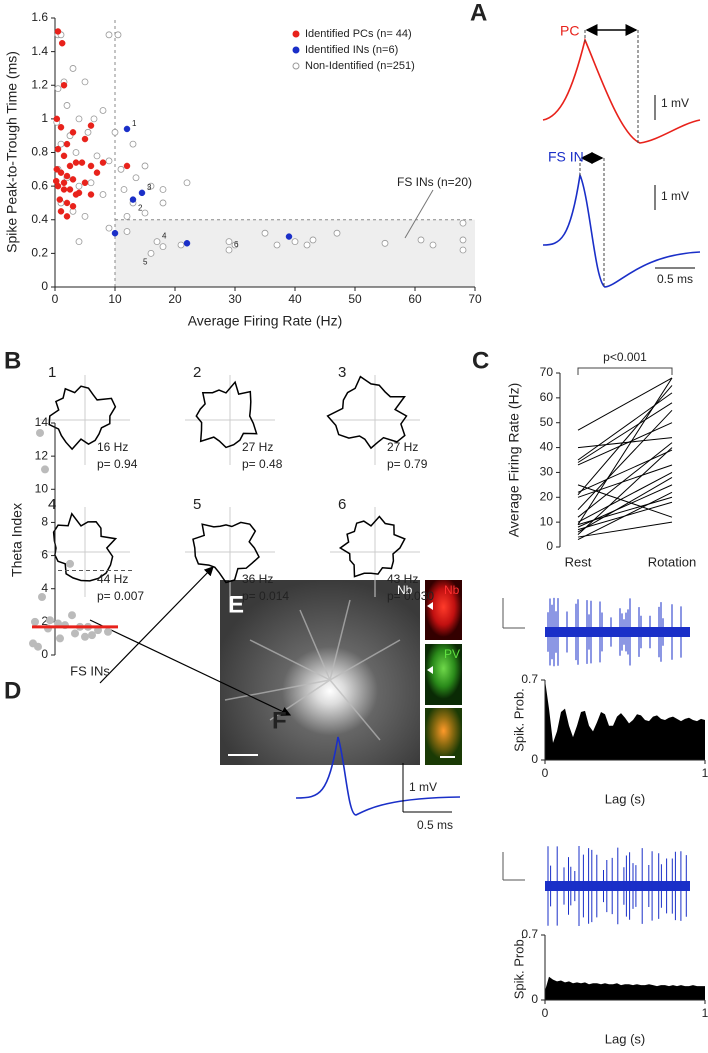 The width and height of the screenshot is (708, 1053). I want to click on y-tick-label: 50, so click(547, 422).